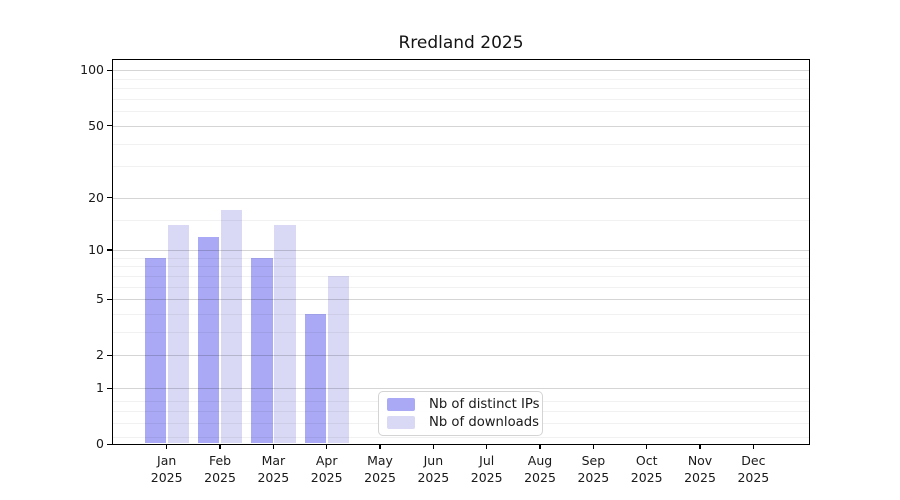 The image size is (900, 500). I want to click on x-tick-label-jul: Jul 2025, so click(487, 469).